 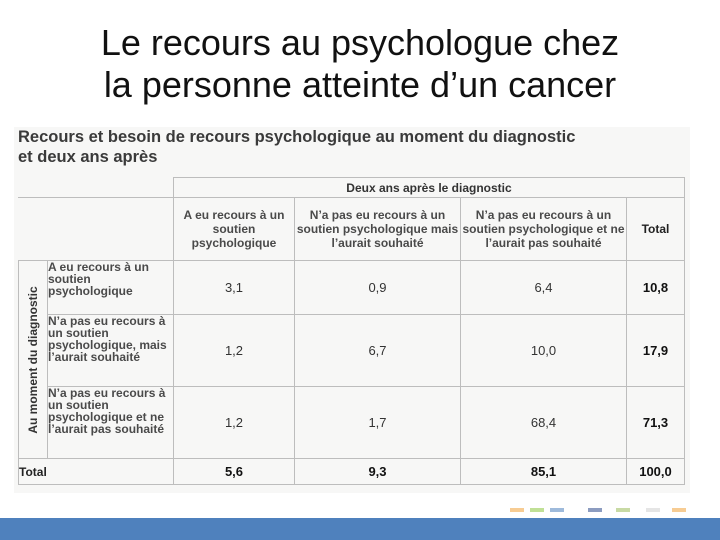 I want to click on figure-caption-line-2: et deux ans après, so click(x=88, y=157).